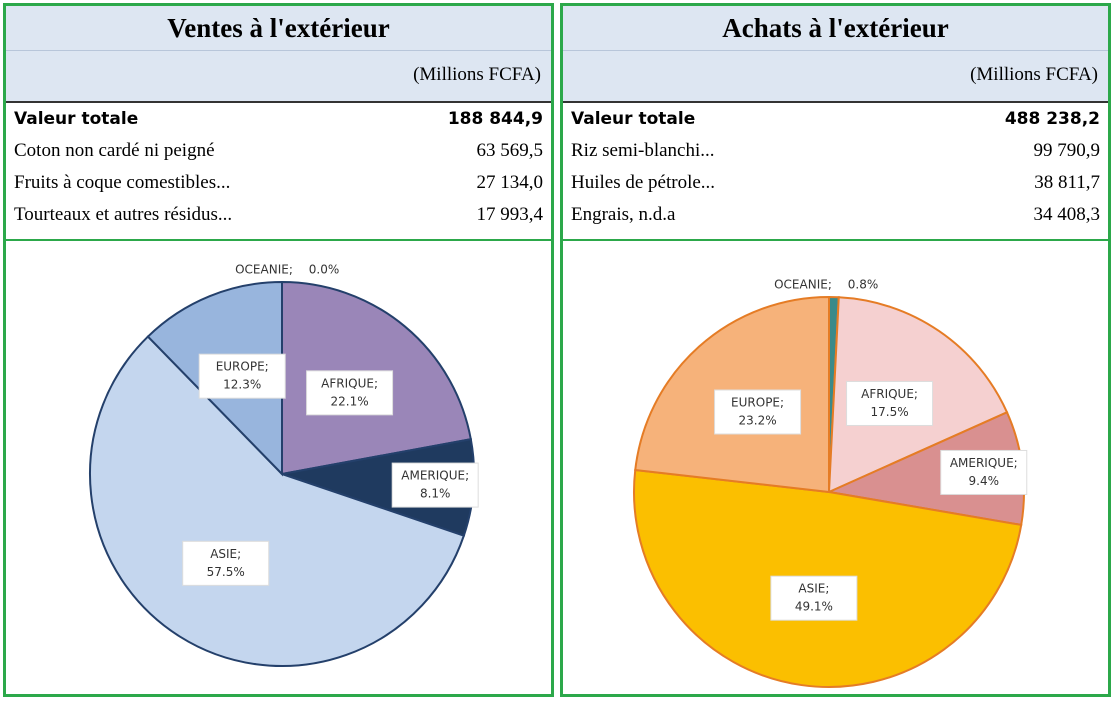 This screenshot has height=704, width=1112. Describe the element at coordinates (984, 481) in the screenshot. I see `slice-value: 9.4%` at that location.